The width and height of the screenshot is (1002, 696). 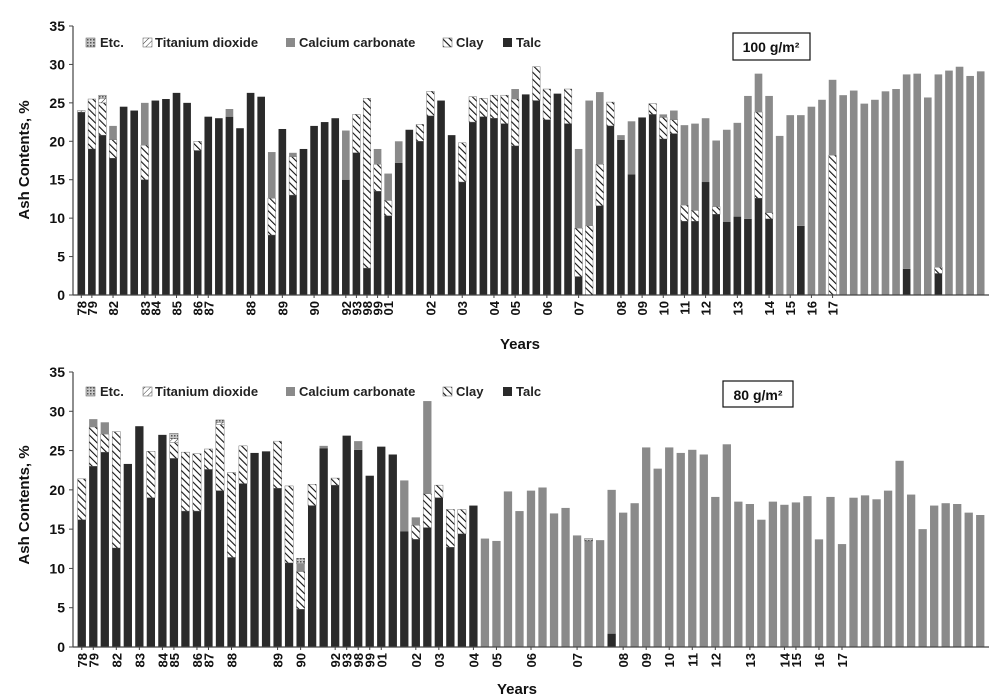 I want to click on x-tick-label: 87, so click(x=208, y=660).